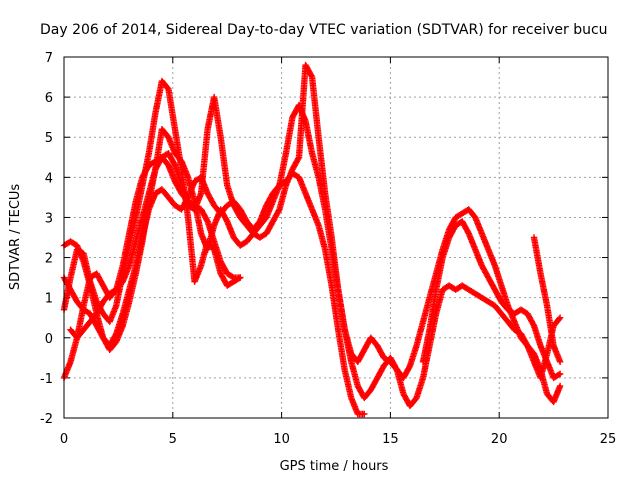 This screenshot has width=640, height=480. What do you see at coordinates (49, 138) in the screenshot?
I see `y-tick-label: 5` at bounding box center [49, 138].